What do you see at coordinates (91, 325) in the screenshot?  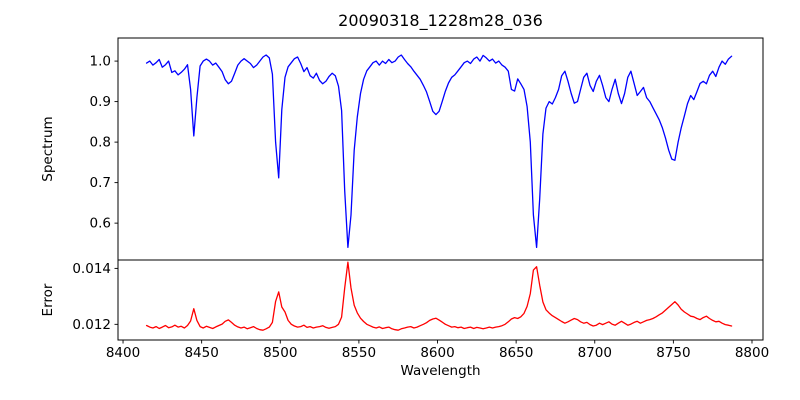 I see `error-y-tick-label: 0.012` at bounding box center [91, 325].